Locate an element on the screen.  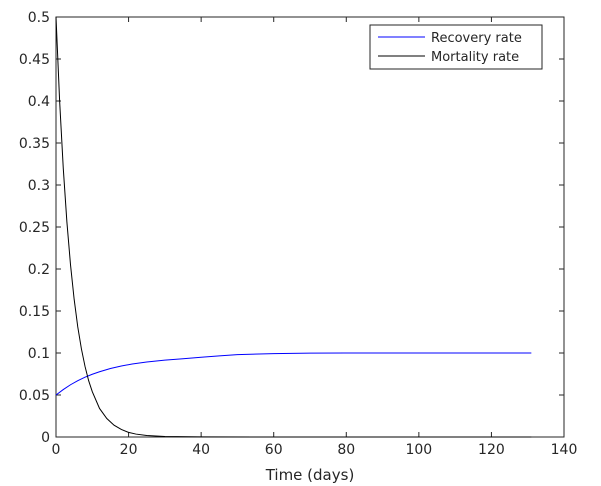
x-tick-label: 0 is located at coordinates (56, 450).